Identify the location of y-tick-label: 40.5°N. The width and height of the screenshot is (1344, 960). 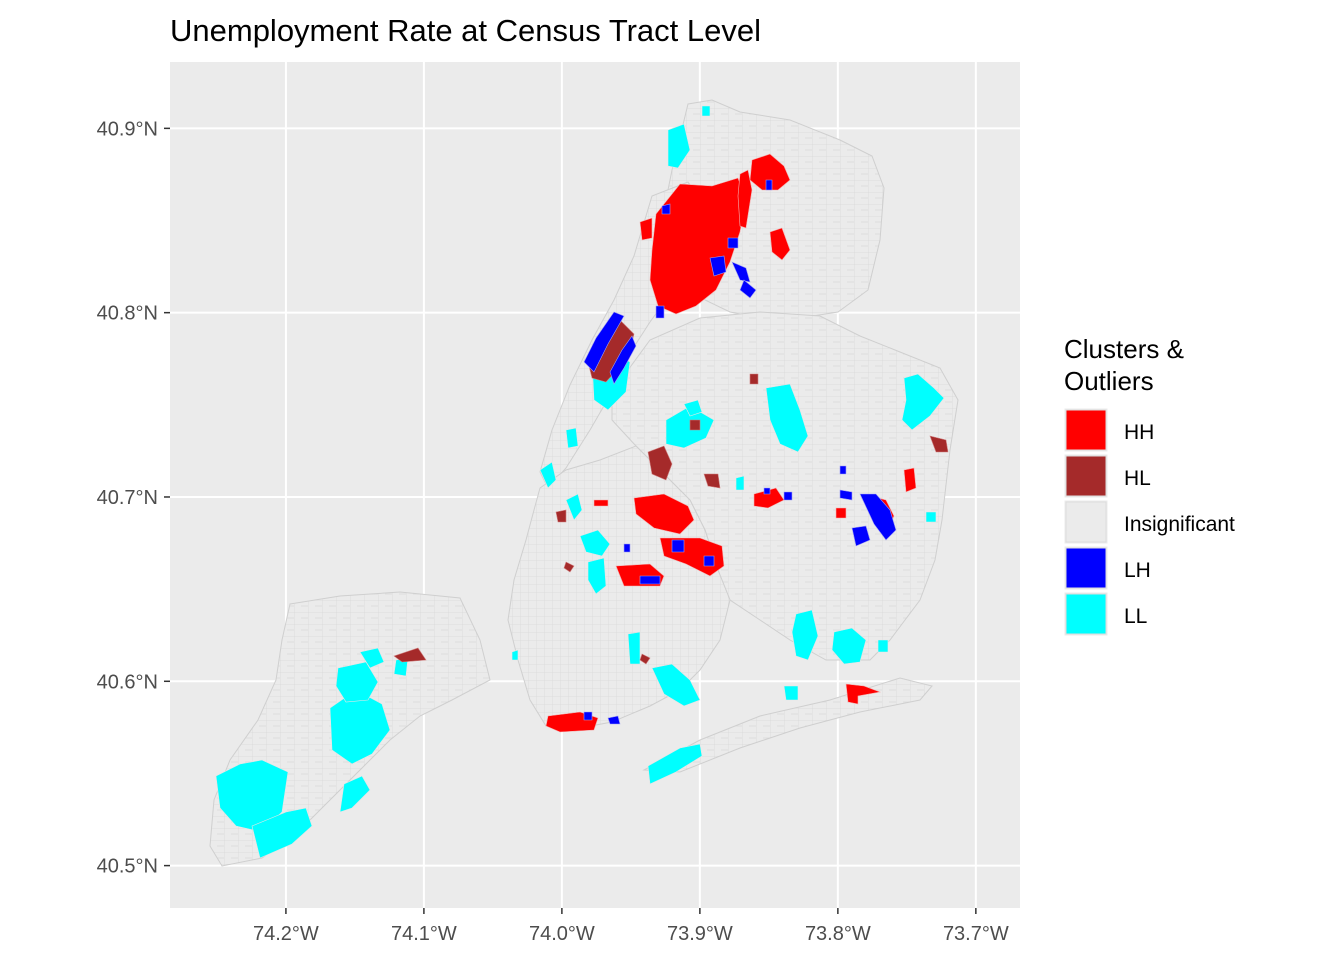
(127, 867).